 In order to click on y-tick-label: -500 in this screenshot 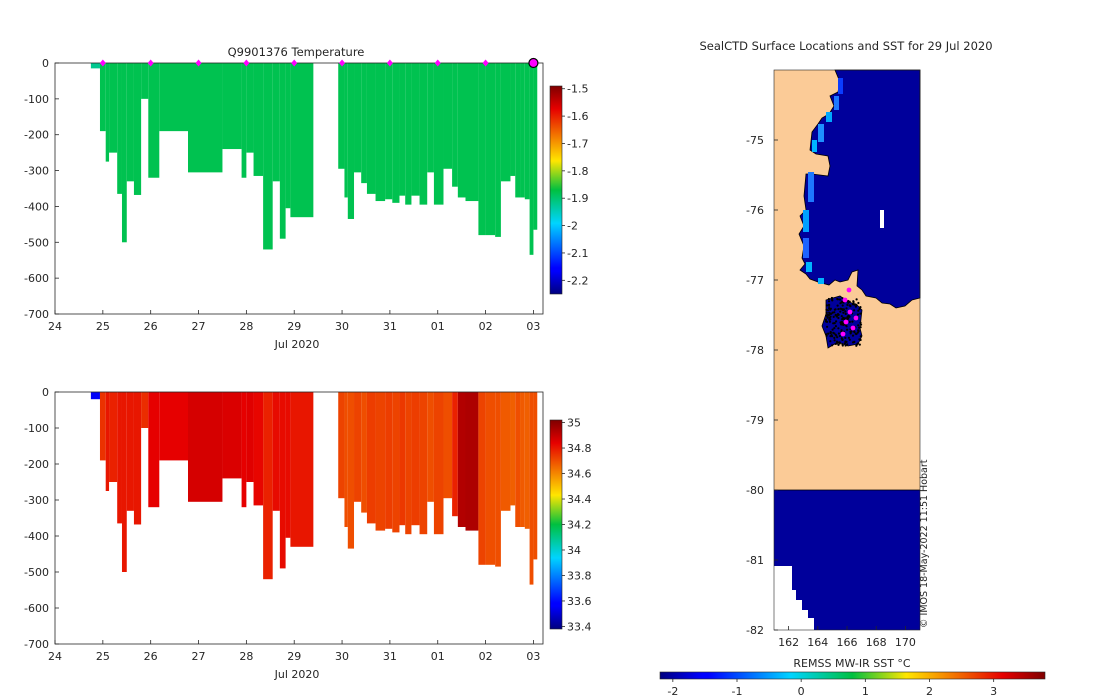, I will do `click(36, 572)`.